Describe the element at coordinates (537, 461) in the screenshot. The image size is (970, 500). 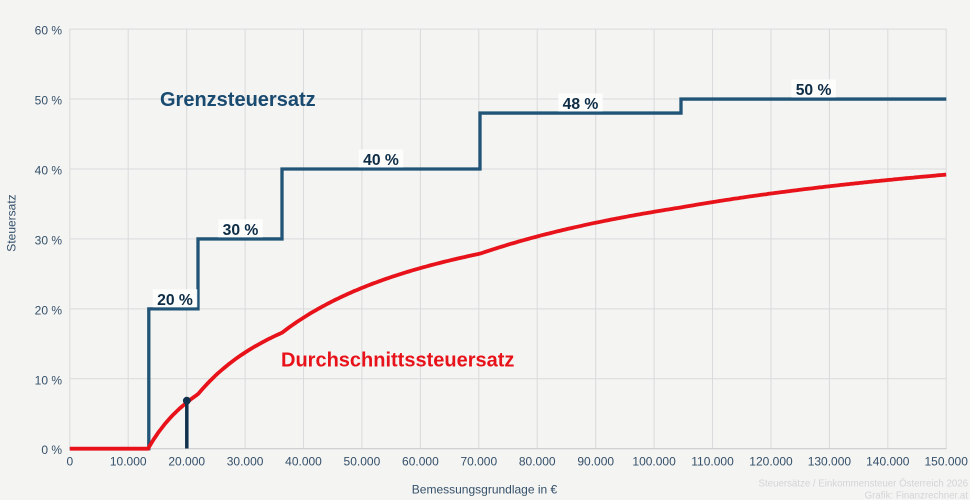
I see `svg-text: 80.000` at that location.